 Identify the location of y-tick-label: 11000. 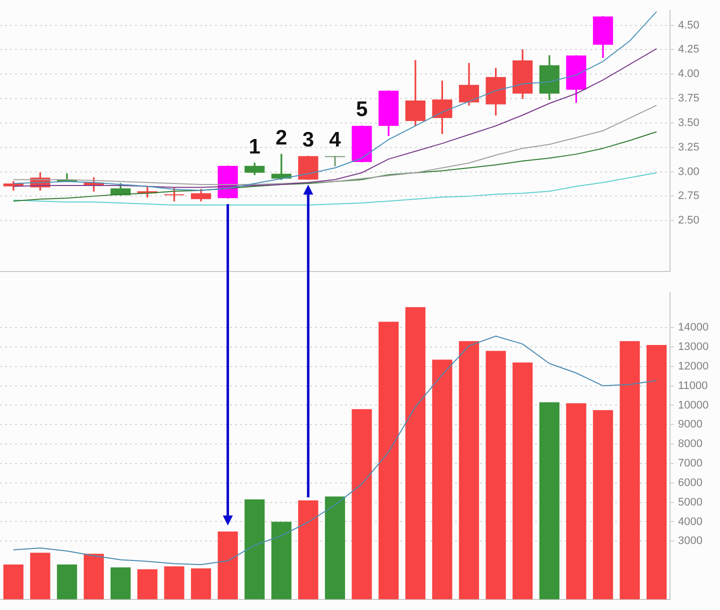
(693, 386).